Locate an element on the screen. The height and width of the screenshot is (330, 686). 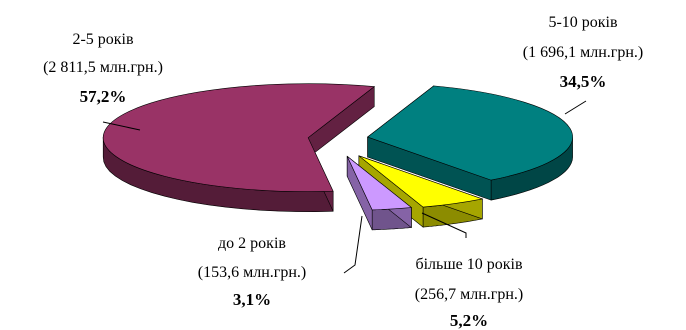
label-5-10-value: (1 696,1 млн.грн.) is located at coordinates (583, 52).